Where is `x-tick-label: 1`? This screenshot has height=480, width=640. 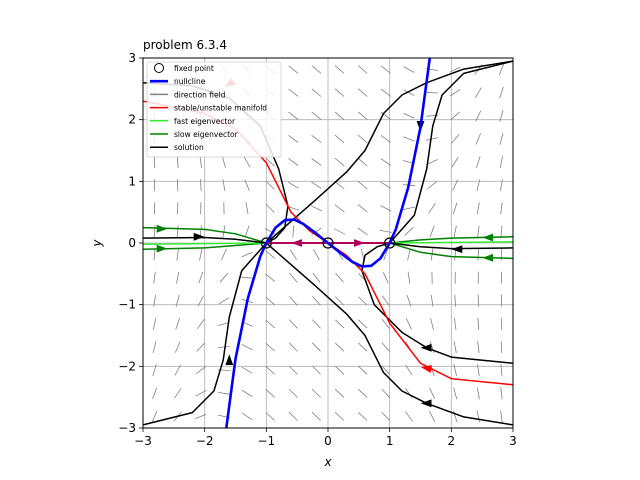 x-tick-label: 1 is located at coordinates (390, 441).